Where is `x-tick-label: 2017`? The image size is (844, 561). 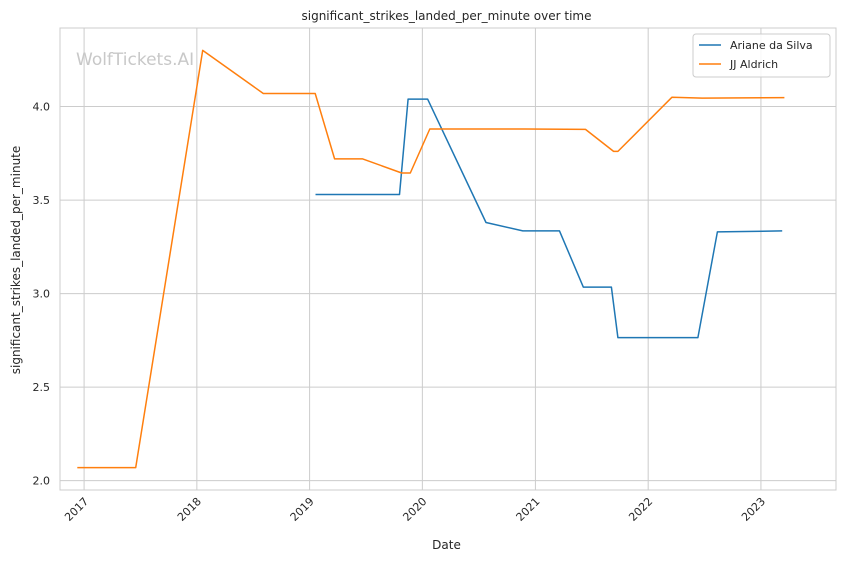 x-tick-label: 2017 is located at coordinates (76, 509).